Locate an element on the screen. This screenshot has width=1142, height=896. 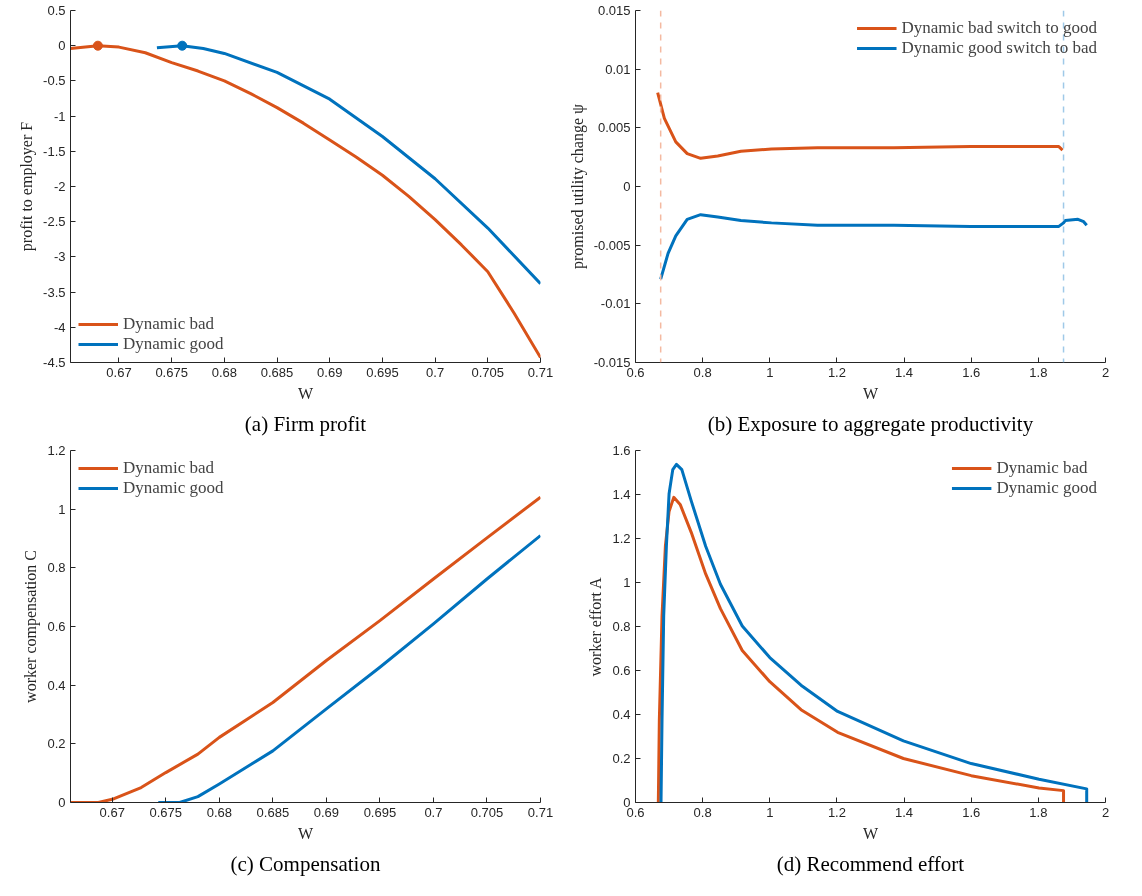
y-tick-label: 1.6 is located at coordinates (621, 450).